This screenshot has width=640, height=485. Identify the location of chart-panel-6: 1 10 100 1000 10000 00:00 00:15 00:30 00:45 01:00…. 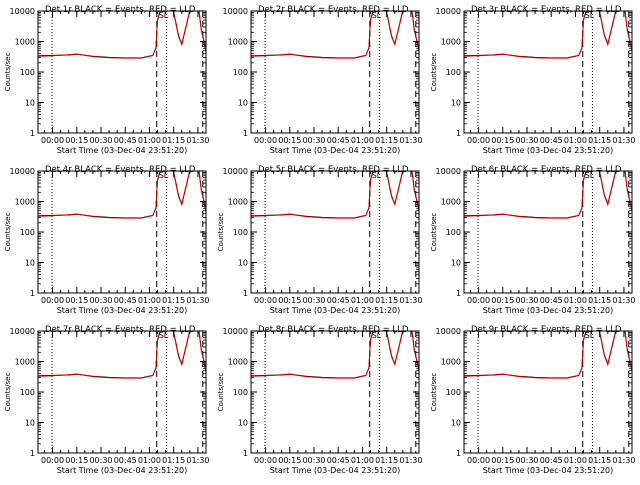
(532, 240).